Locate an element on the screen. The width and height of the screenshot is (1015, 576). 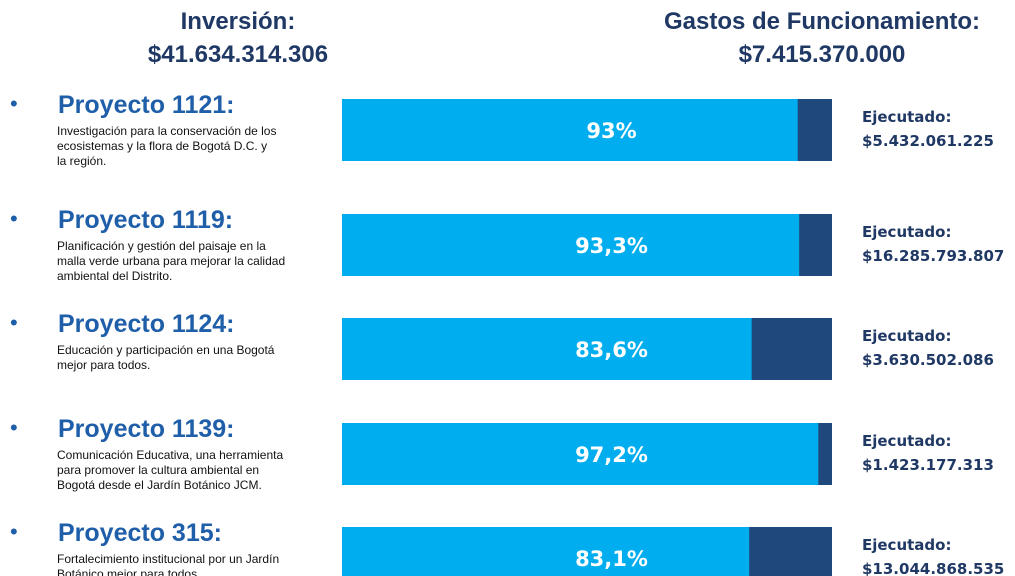
executed-amount: $5.432.061.225 is located at coordinates (928, 141).